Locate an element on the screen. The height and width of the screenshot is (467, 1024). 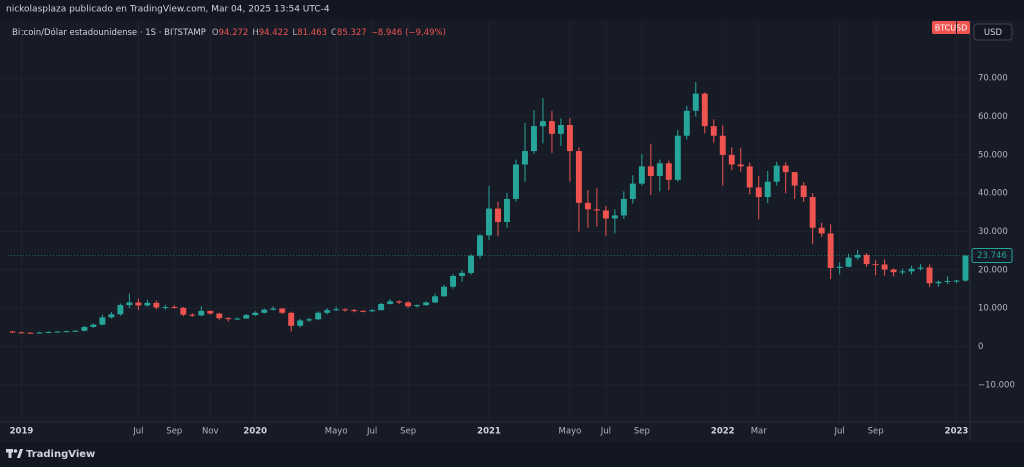
currency-label: USD is located at coordinates (993, 33).